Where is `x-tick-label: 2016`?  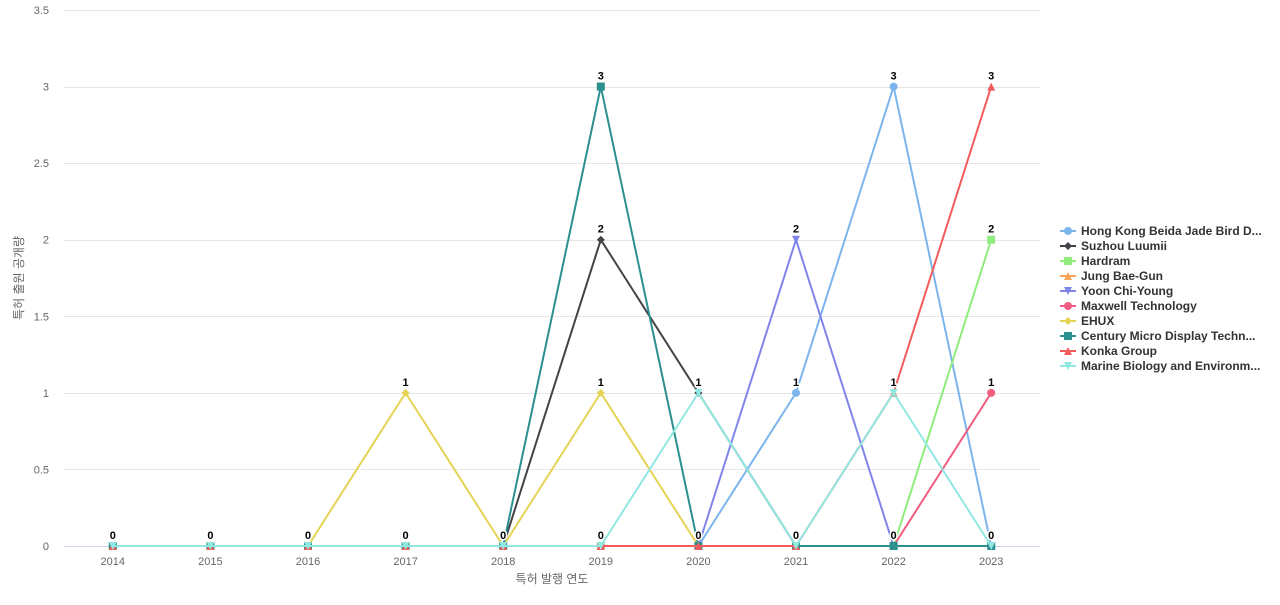 x-tick-label: 2016 is located at coordinates (308, 562).